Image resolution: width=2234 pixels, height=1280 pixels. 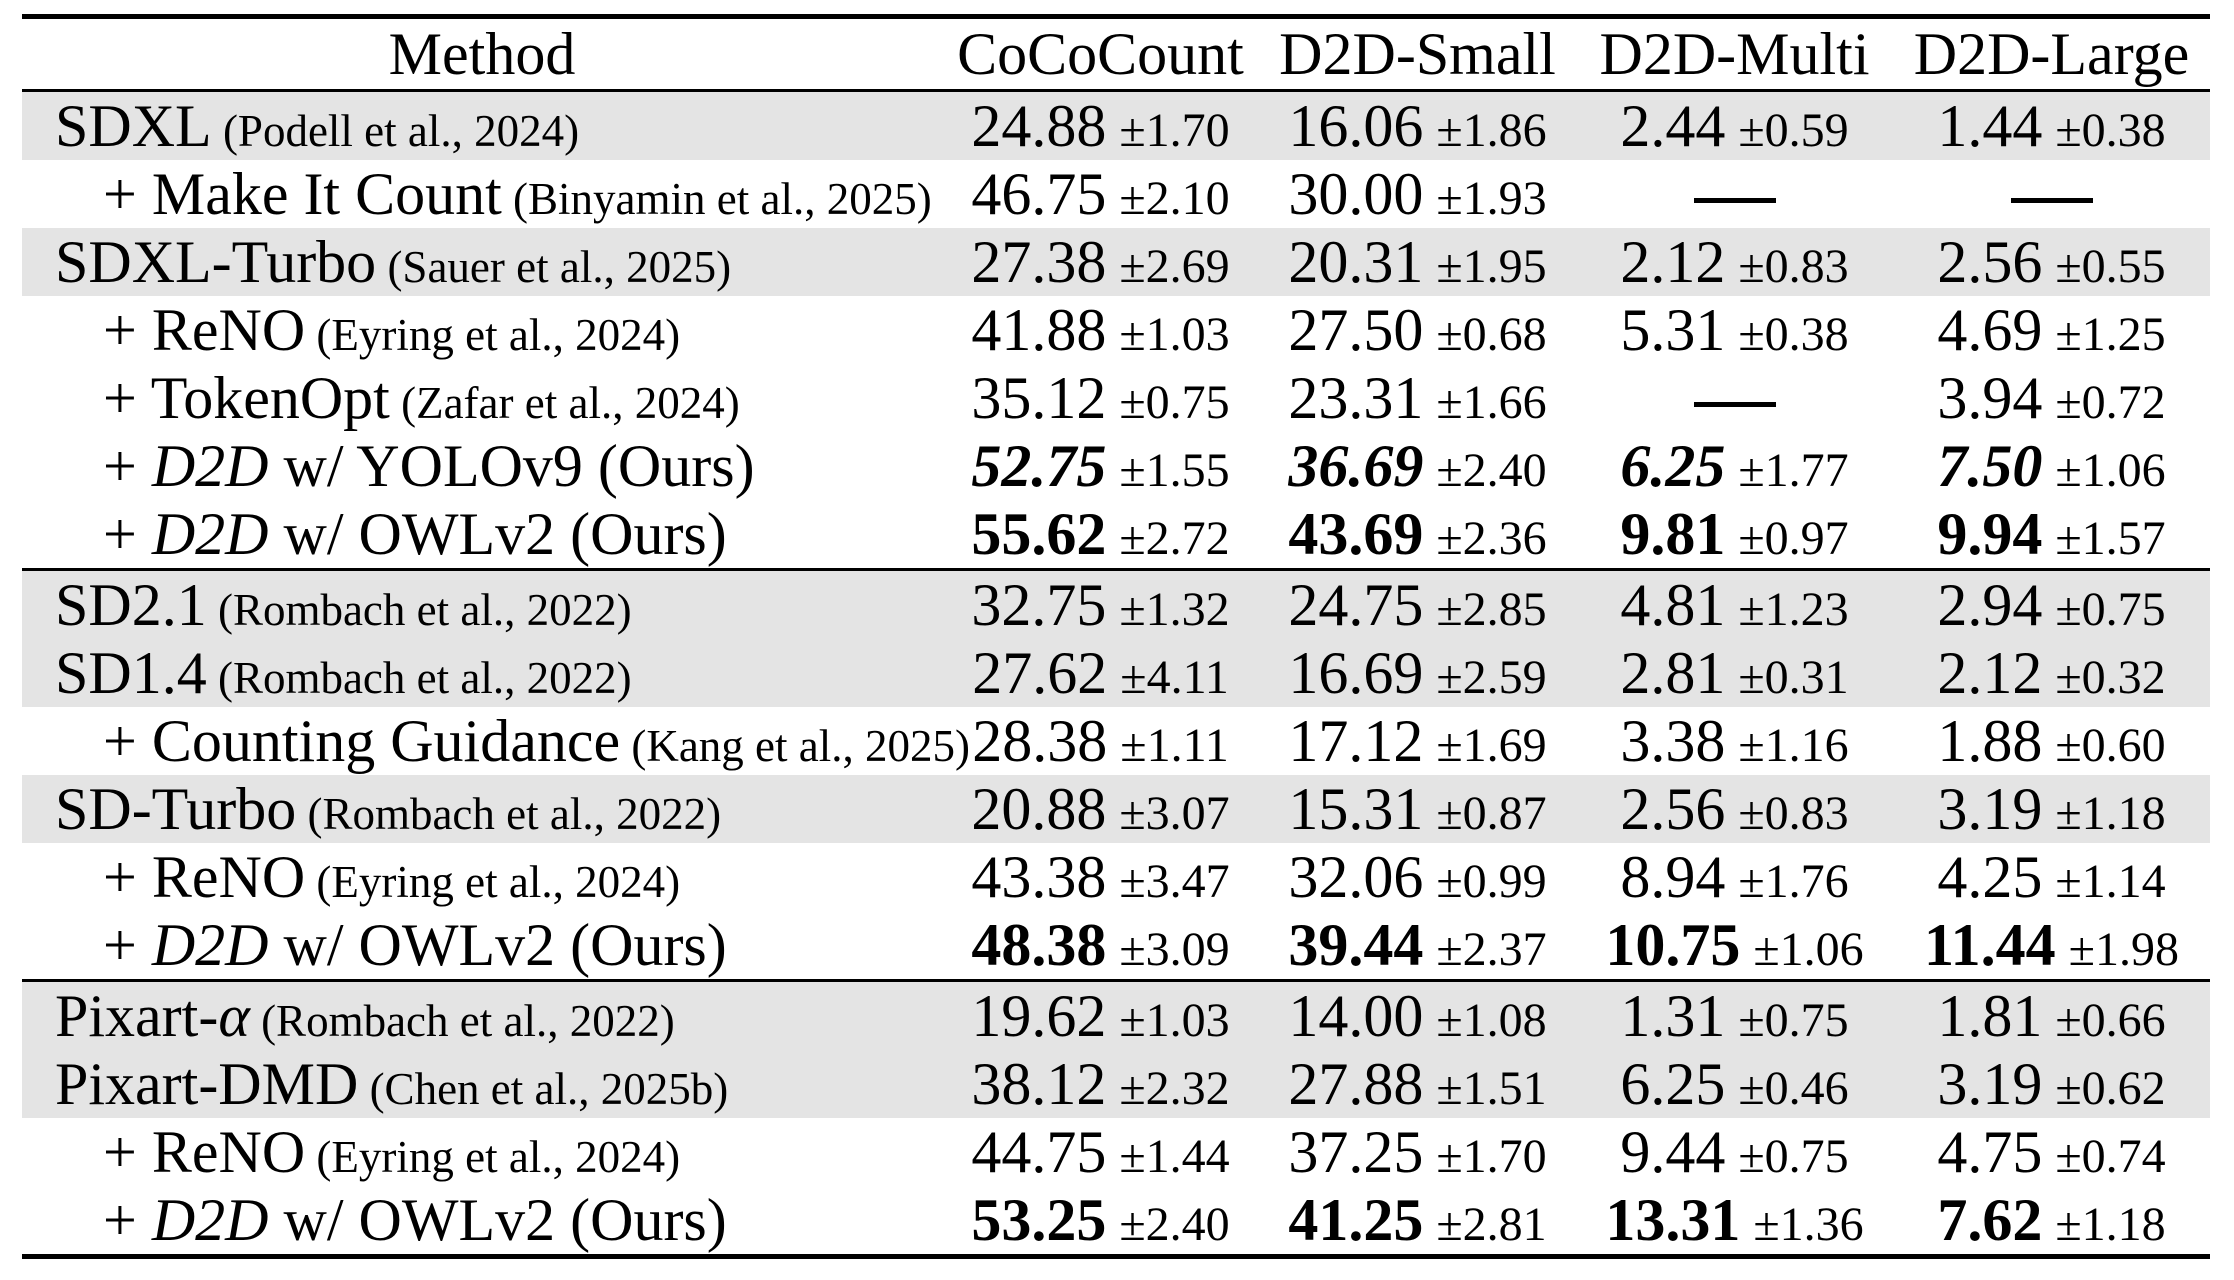 I want to click on value-cell: 3.38 ±1.16, so click(x=1734, y=741).